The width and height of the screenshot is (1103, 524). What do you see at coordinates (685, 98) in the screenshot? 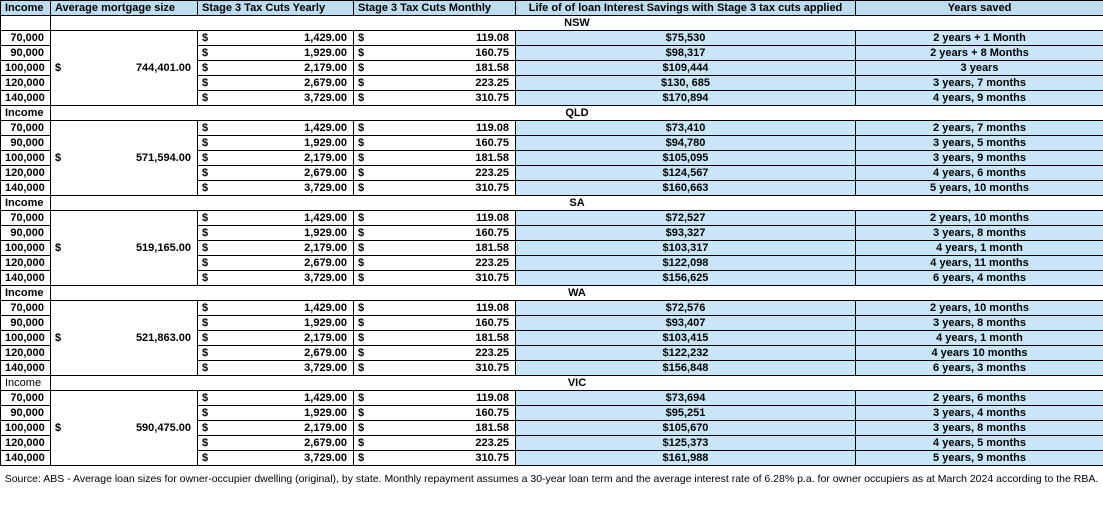
I see `cell-interest-savings: $170,894` at bounding box center [685, 98].